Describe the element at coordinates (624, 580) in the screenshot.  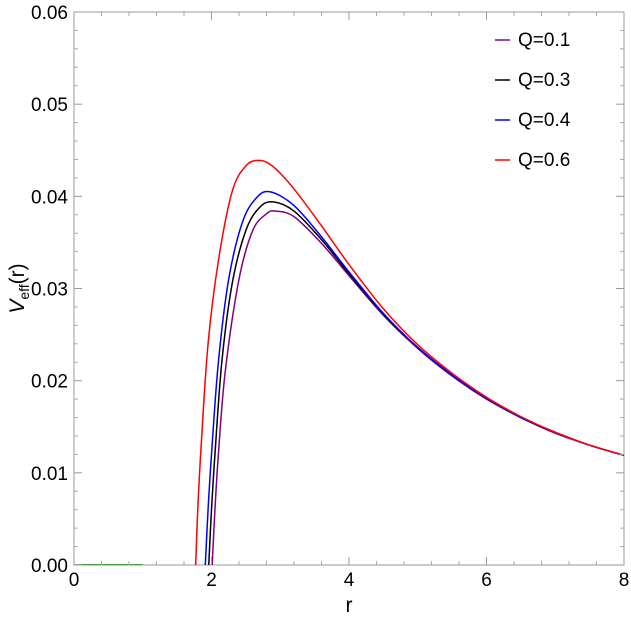
I see `x-tick-label: 8` at that location.